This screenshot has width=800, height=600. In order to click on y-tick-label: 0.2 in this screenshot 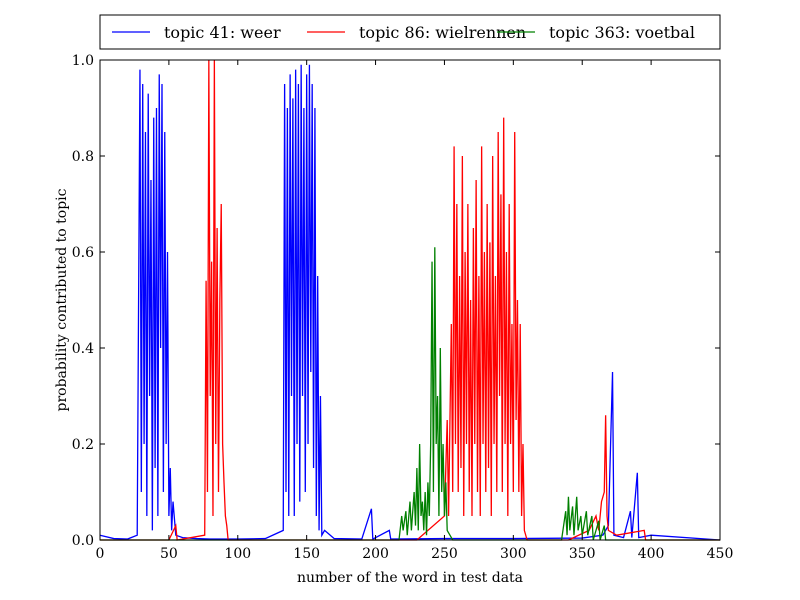, I will do `click(83, 445)`.